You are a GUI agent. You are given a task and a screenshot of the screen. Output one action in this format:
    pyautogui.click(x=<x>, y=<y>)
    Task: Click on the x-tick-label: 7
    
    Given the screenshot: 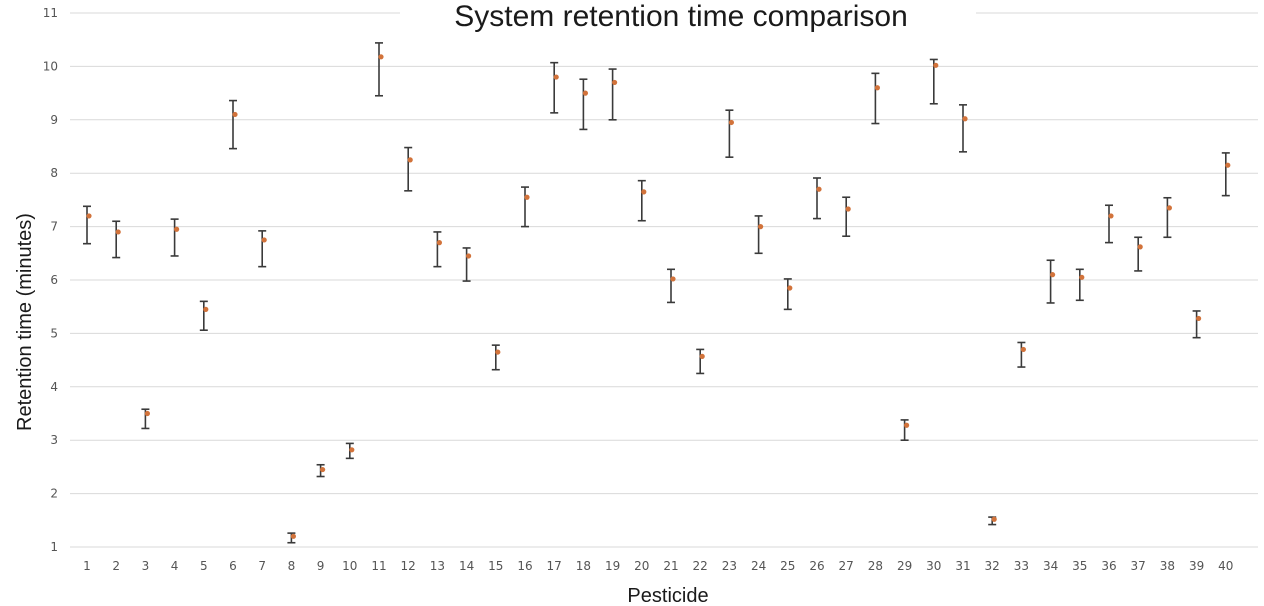 What is the action you would take?
    pyautogui.click(x=262, y=566)
    